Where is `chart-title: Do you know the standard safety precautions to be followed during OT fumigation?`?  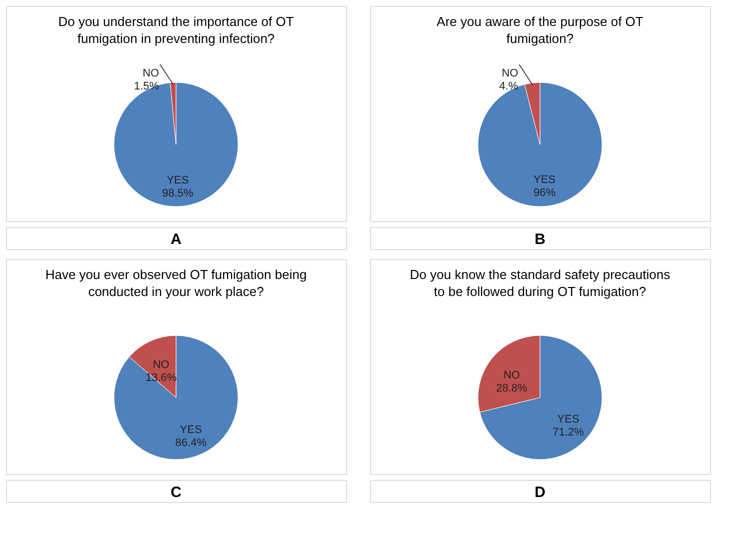 chart-title: Do you know the standard safety precautions to be followed during OT fumigation? is located at coordinates (540, 283).